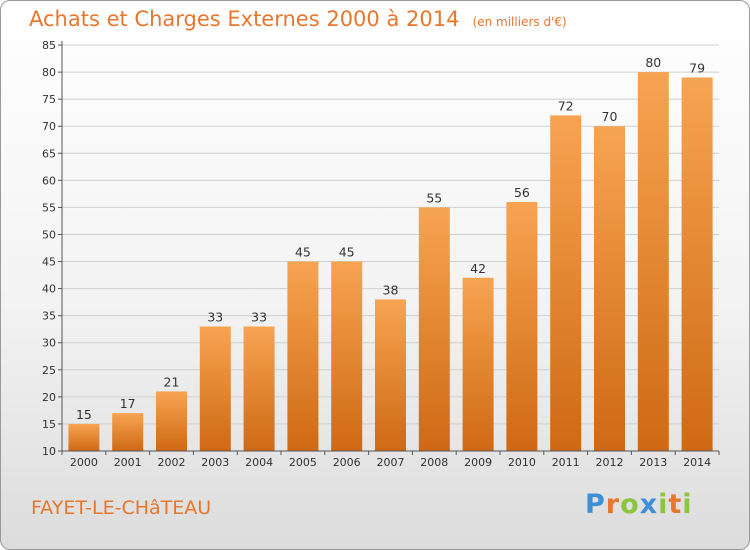  What do you see at coordinates (697, 462) in the screenshot?
I see `x-tick-label: 2014` at bounding box center [697, 462].